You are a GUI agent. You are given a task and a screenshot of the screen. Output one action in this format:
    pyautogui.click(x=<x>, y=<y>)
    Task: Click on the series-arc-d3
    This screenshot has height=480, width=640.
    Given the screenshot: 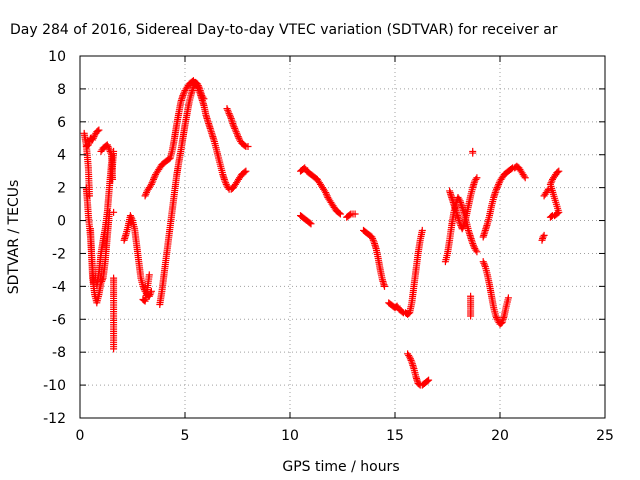 What is the action you would take?
    pyautogui.click(x=473, y=152)
    